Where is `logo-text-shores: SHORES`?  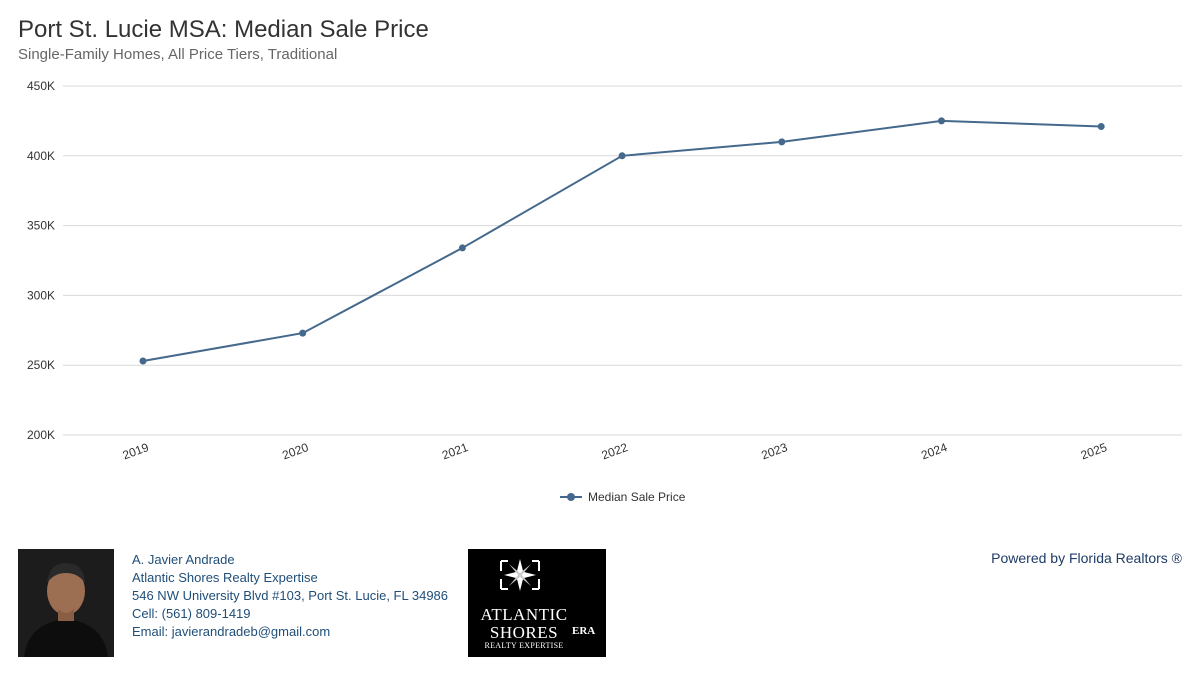
logo-text-shores: SHORES is located at coordinates (524, 632).